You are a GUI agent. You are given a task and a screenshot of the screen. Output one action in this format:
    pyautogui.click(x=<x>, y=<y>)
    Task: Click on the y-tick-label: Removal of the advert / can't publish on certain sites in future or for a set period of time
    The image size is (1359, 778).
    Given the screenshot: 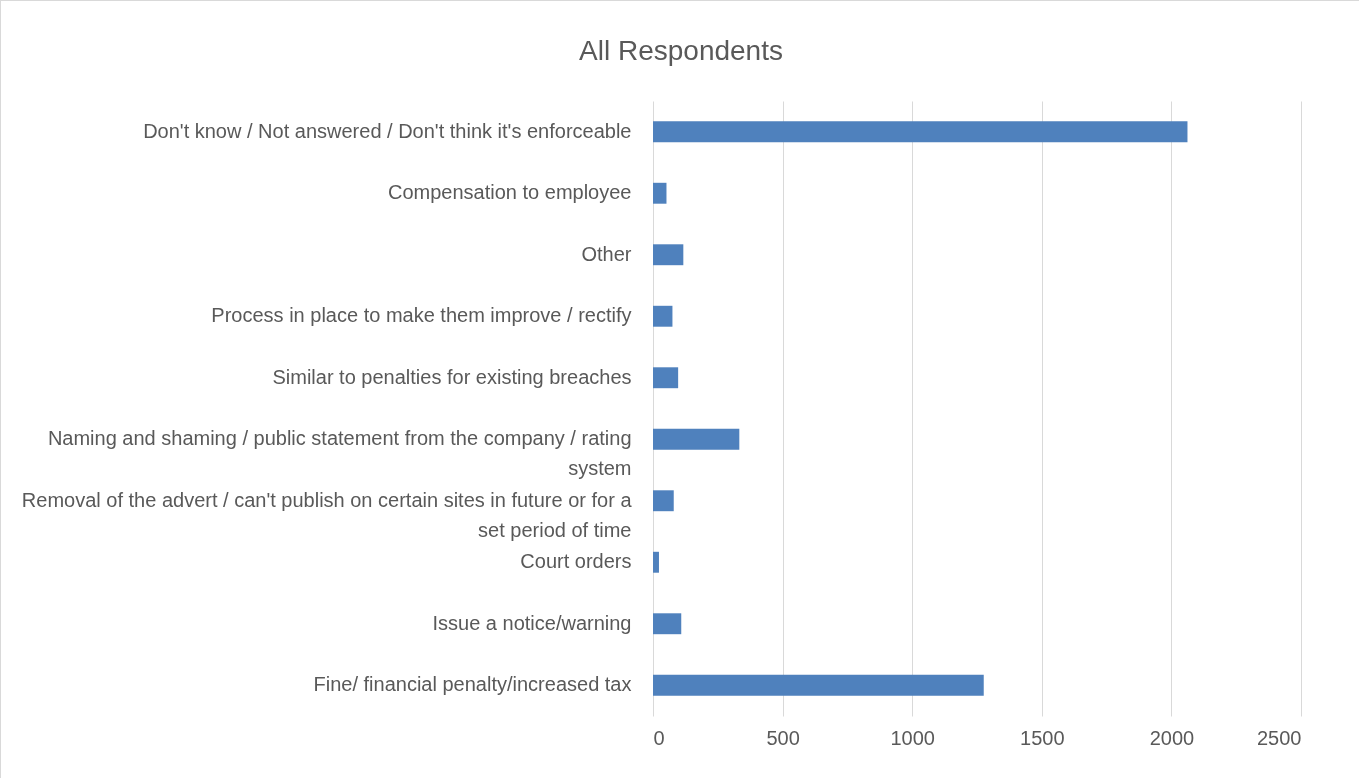 What is the action you would take?
    pyautogui.click(x=327, y=514)
    